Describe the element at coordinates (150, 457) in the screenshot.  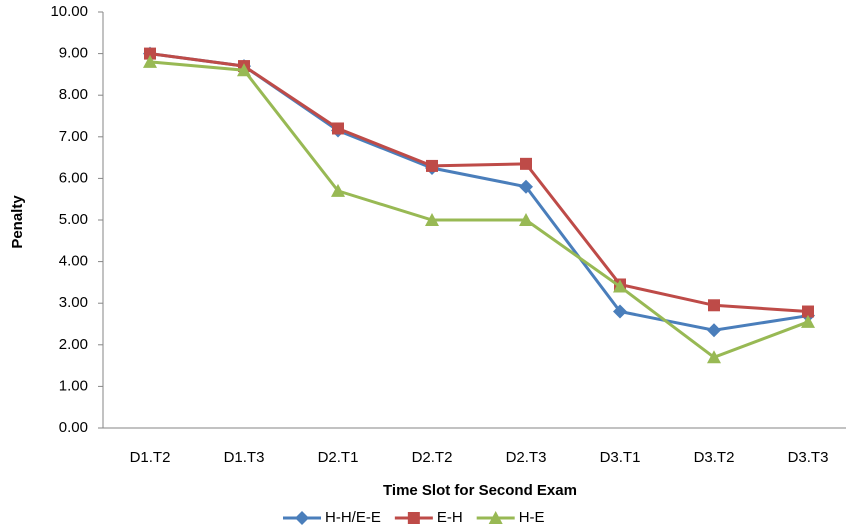
I see `x-tick-label: D1.T2` at that location.